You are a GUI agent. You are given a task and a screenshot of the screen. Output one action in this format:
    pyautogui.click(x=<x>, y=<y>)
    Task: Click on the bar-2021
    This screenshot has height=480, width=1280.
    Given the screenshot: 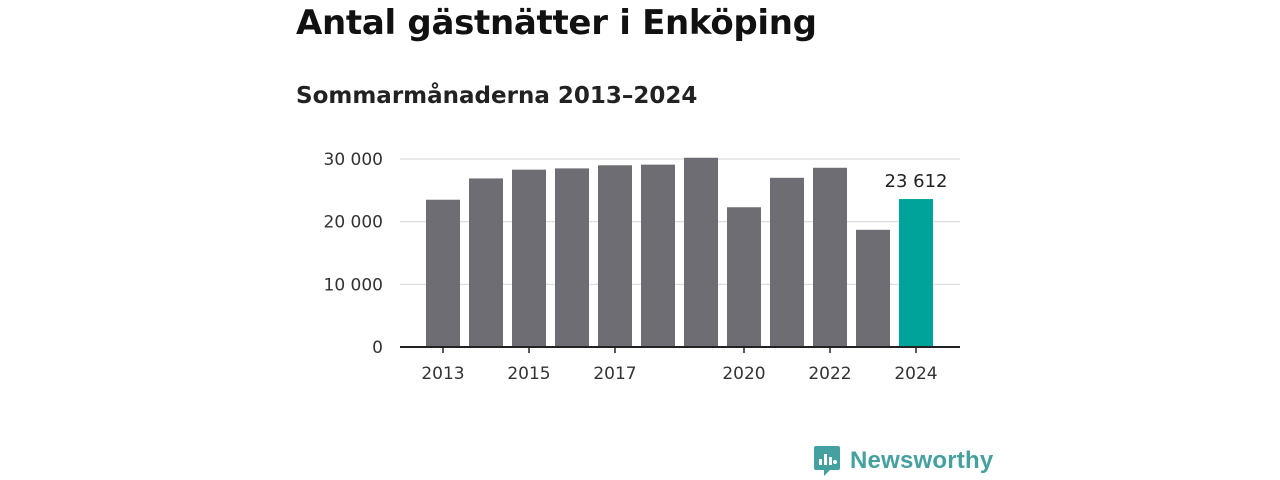 What is the action you would take?
    pyautogui.click(x=787, y=262)
    